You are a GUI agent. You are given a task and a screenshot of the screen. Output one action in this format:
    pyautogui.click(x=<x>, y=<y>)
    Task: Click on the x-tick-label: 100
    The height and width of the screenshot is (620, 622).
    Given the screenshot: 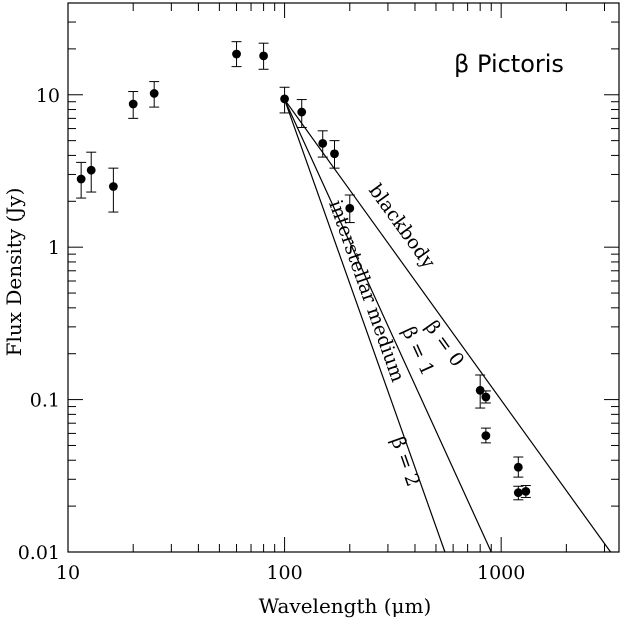 What is the action you would take?
    pyautogui.click(x=284, y=573)
    